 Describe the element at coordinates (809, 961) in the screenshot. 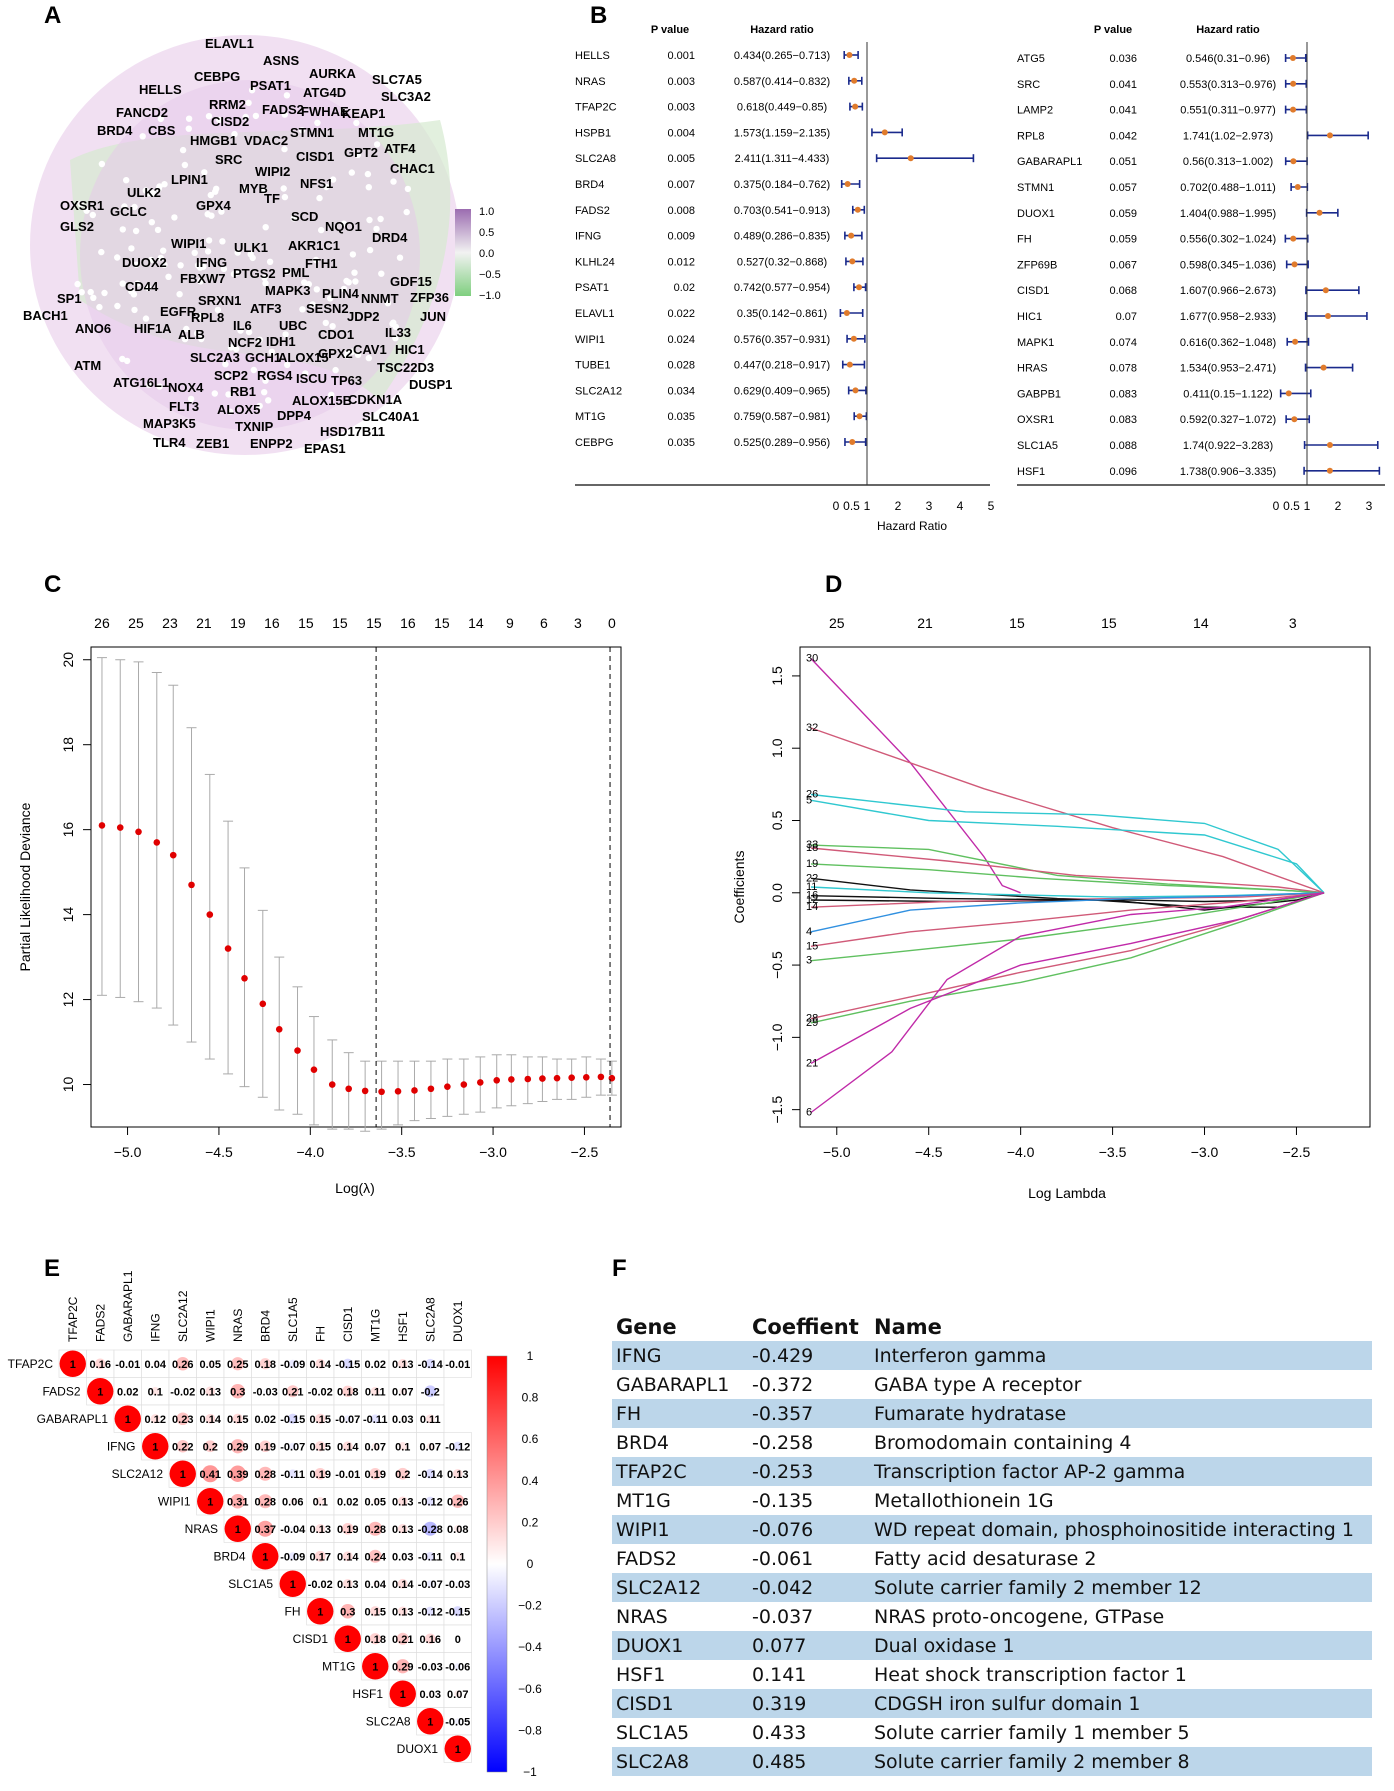

I see `lasso-line-label: 3` at that location.